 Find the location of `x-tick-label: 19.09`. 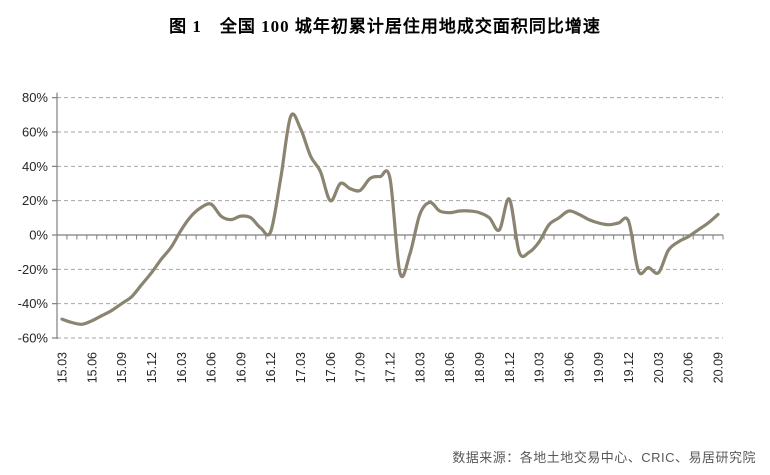

x-tick-label: 19.09 is located at coordinates (599, 367).